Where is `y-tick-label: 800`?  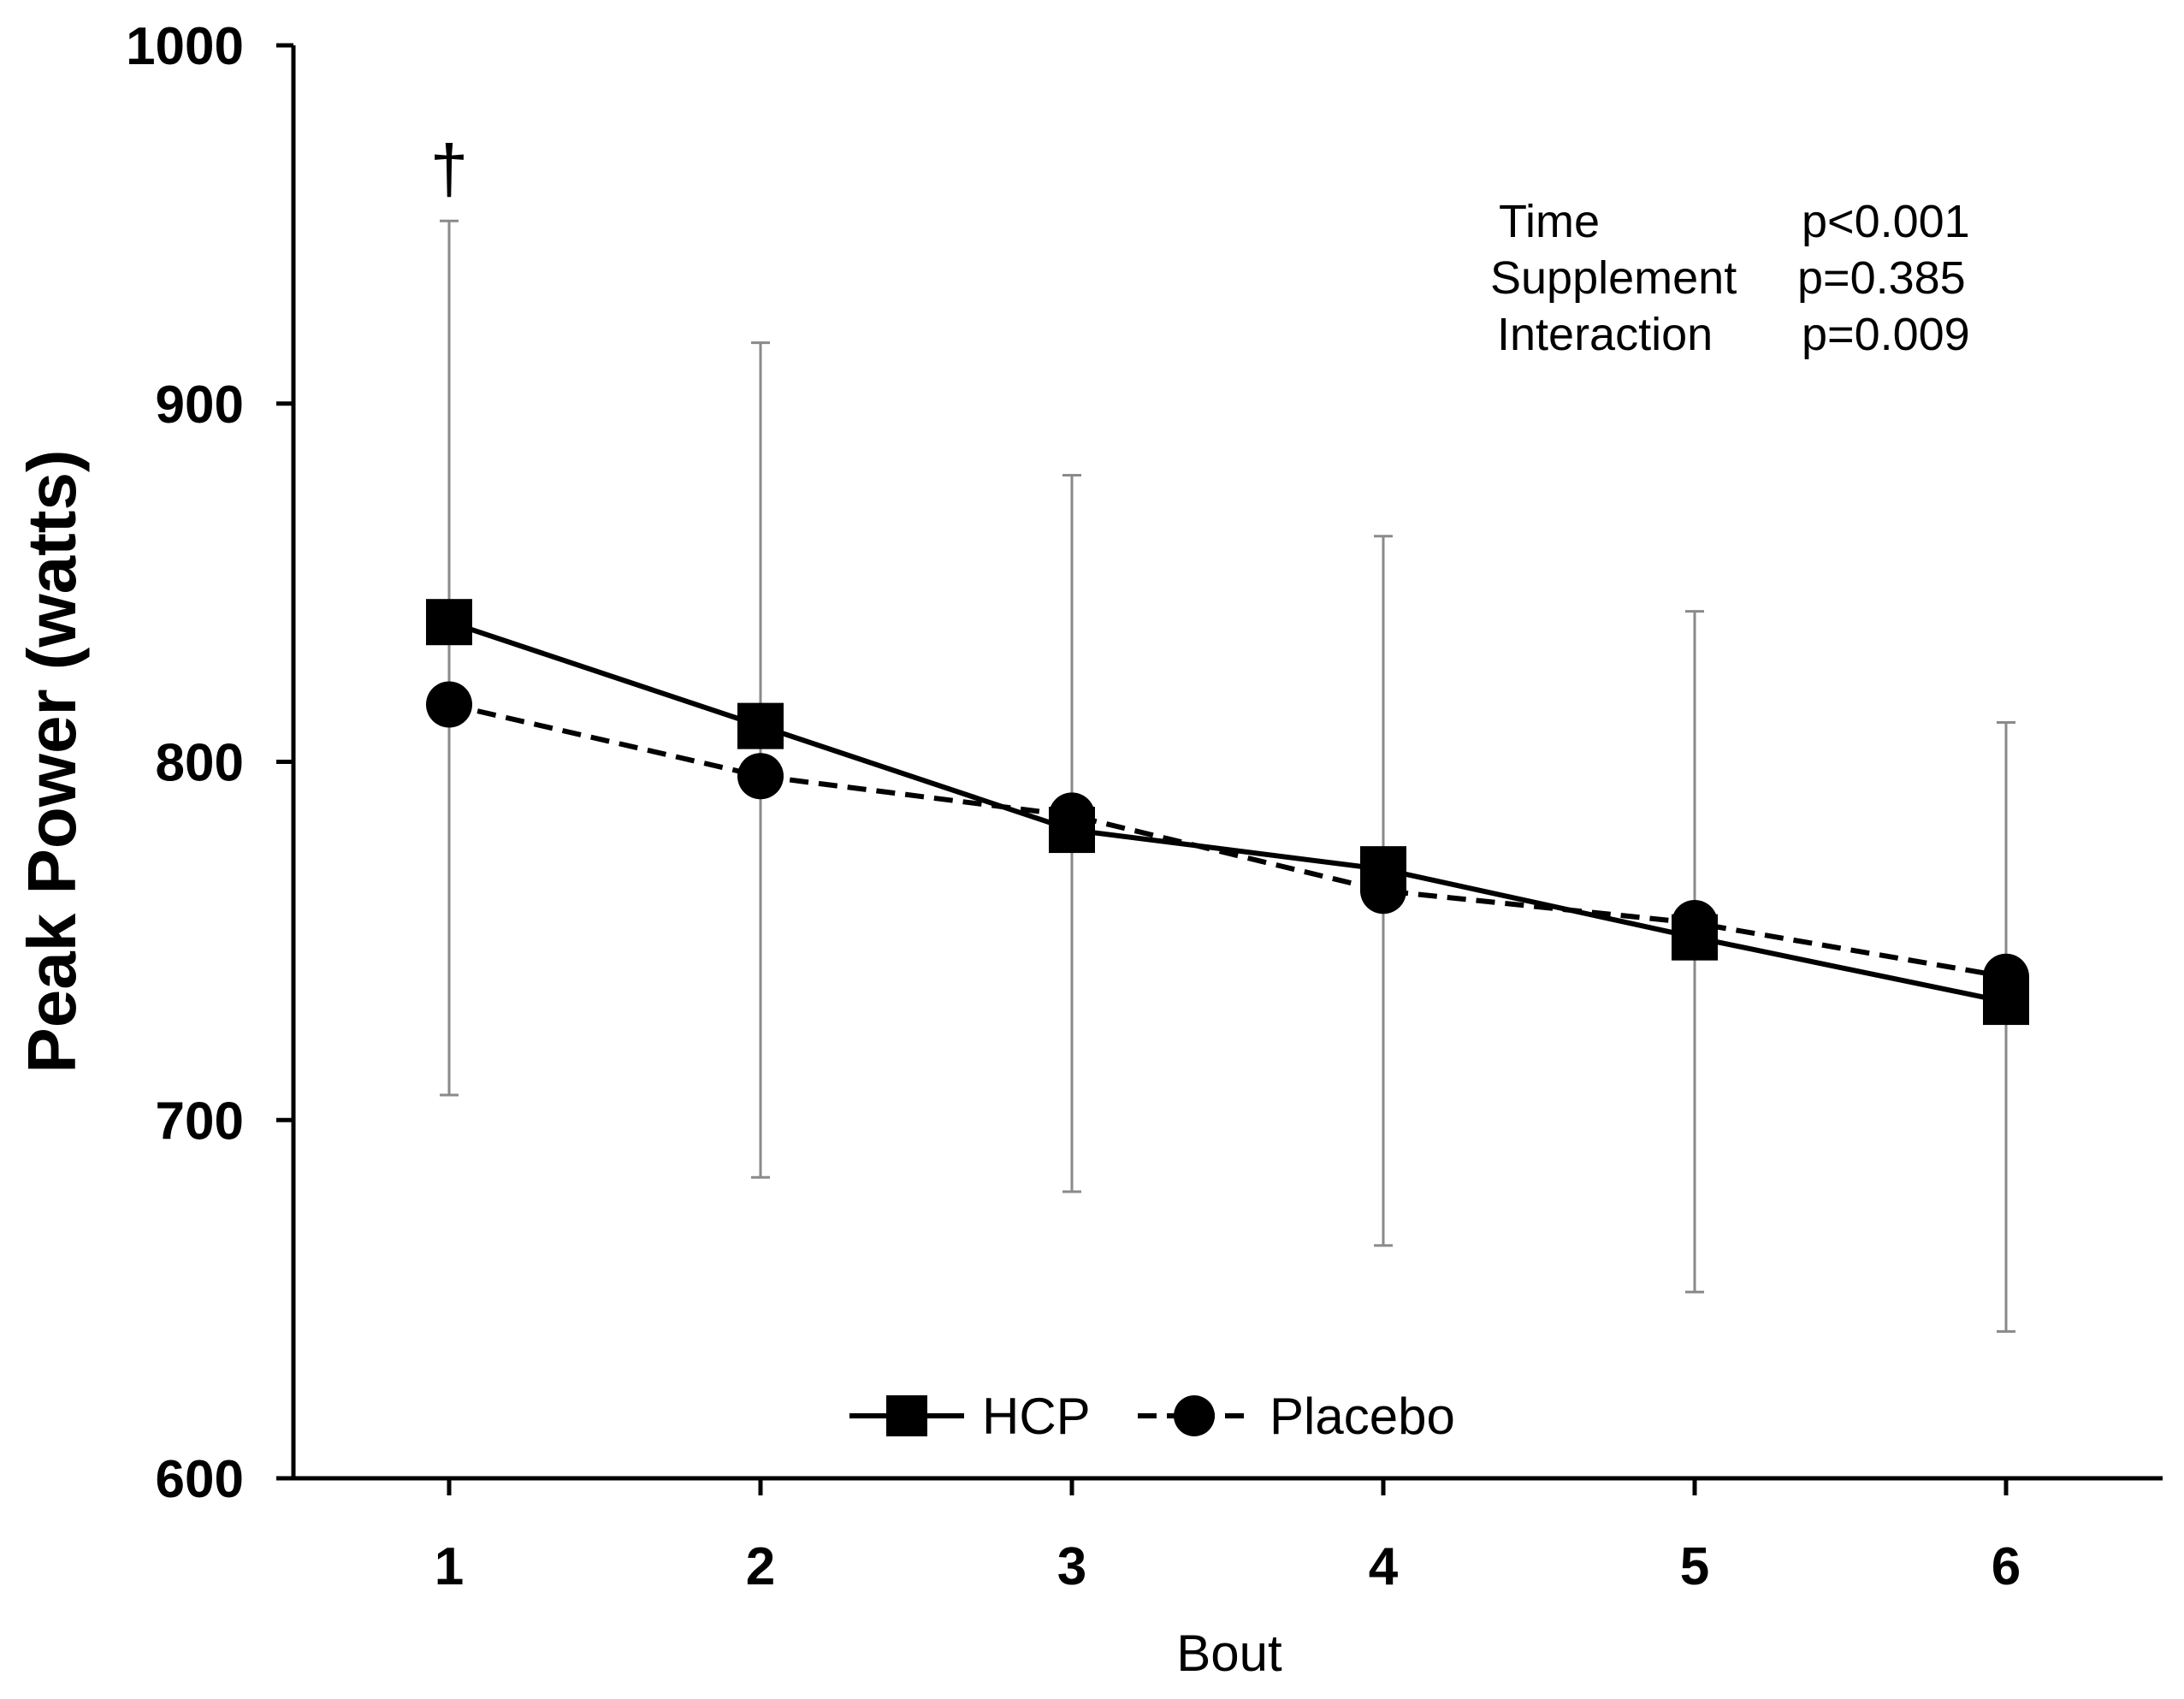
y-tick-label: 800 is located at coordinates (200, 763).